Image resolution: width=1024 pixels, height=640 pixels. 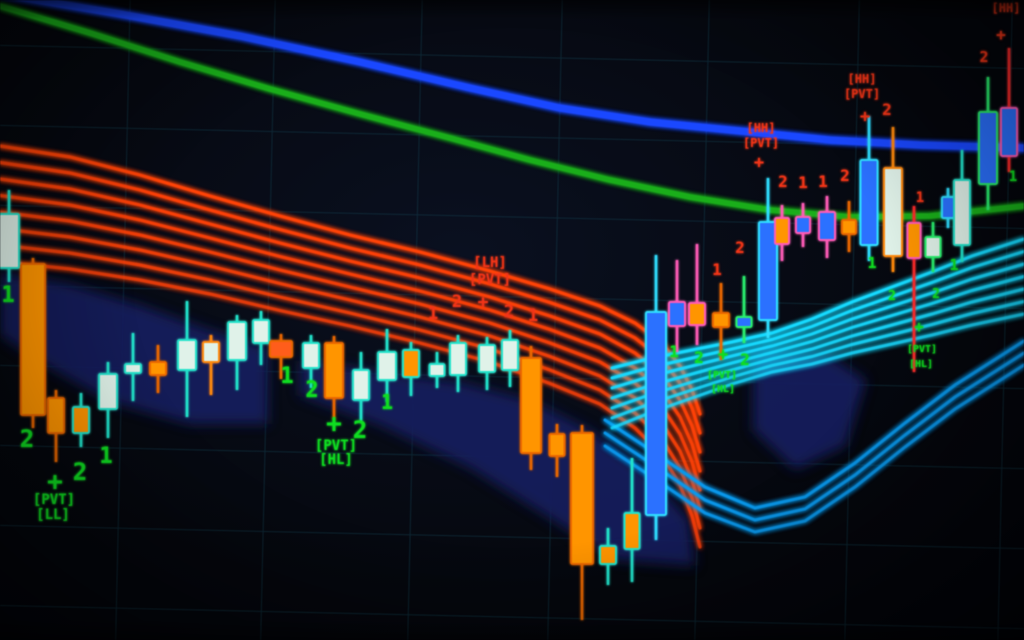 What do you see at coordinates (723, 355) in the screenshot?
I see `pivot-label-green: +` at bounding box center [723, 355].